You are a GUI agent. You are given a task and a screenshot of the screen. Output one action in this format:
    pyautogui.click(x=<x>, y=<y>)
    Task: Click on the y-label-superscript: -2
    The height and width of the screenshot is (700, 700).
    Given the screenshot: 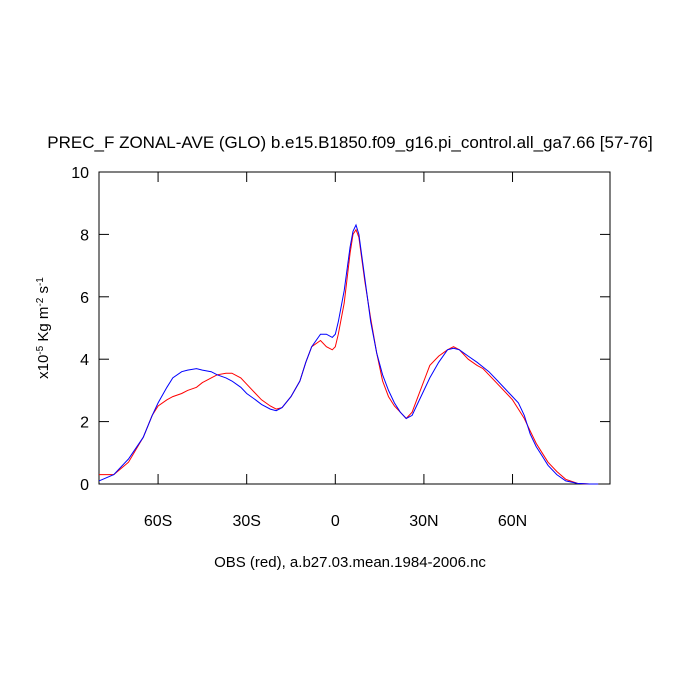 What is the action you would take?
    pyautogui.click(x=40, y=301)
    